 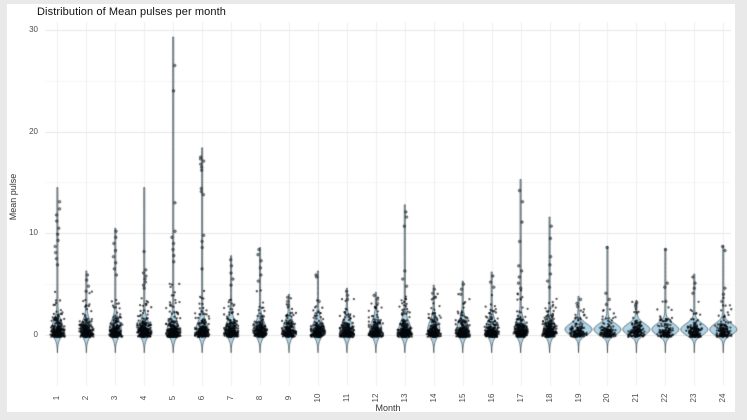 What do you see at coordinates (723, 398) in the screenshot?
I see `x-tick-label: 24` at bounding box center [723, 398].